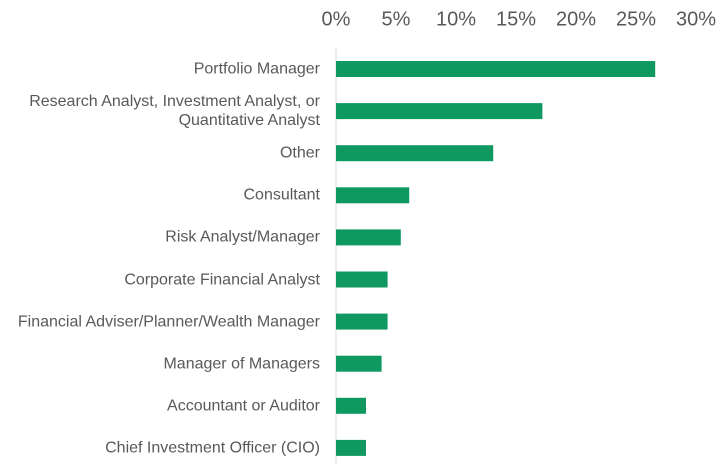 The image size is (721, 464). What do you see at coordinates (168, 322) in the screenshot?
I see `y-tick-label: Financial Adviser/Planner/Wealth Manager` at bounding box center [168, 322].